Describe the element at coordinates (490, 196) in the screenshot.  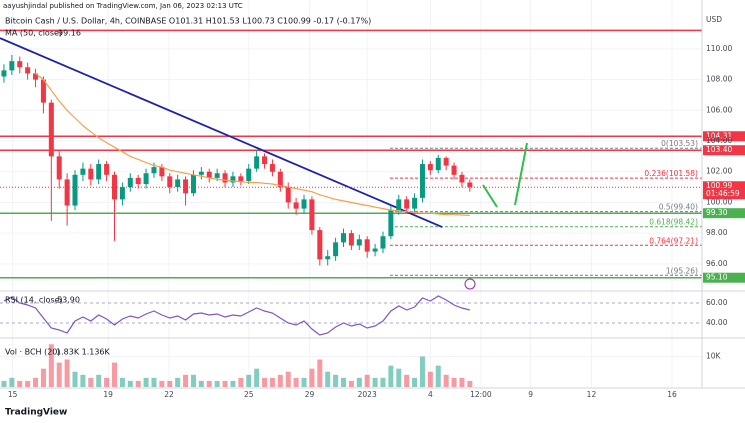
I see `drawing-arrow` at that location.